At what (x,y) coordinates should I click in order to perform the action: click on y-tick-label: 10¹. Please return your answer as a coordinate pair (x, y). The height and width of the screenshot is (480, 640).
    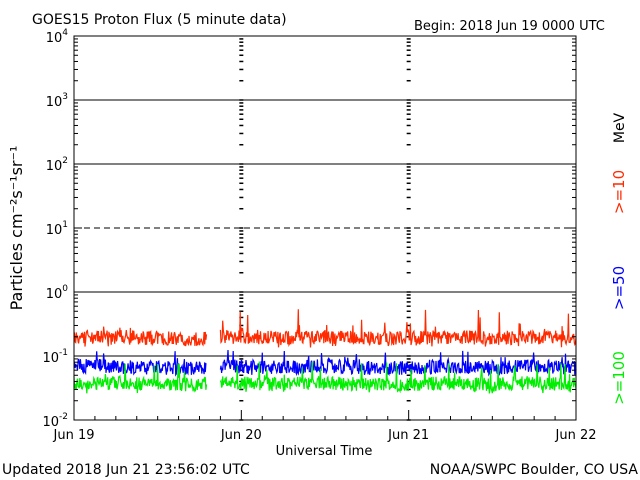
    Looking at the image, I should click on (57, 229).